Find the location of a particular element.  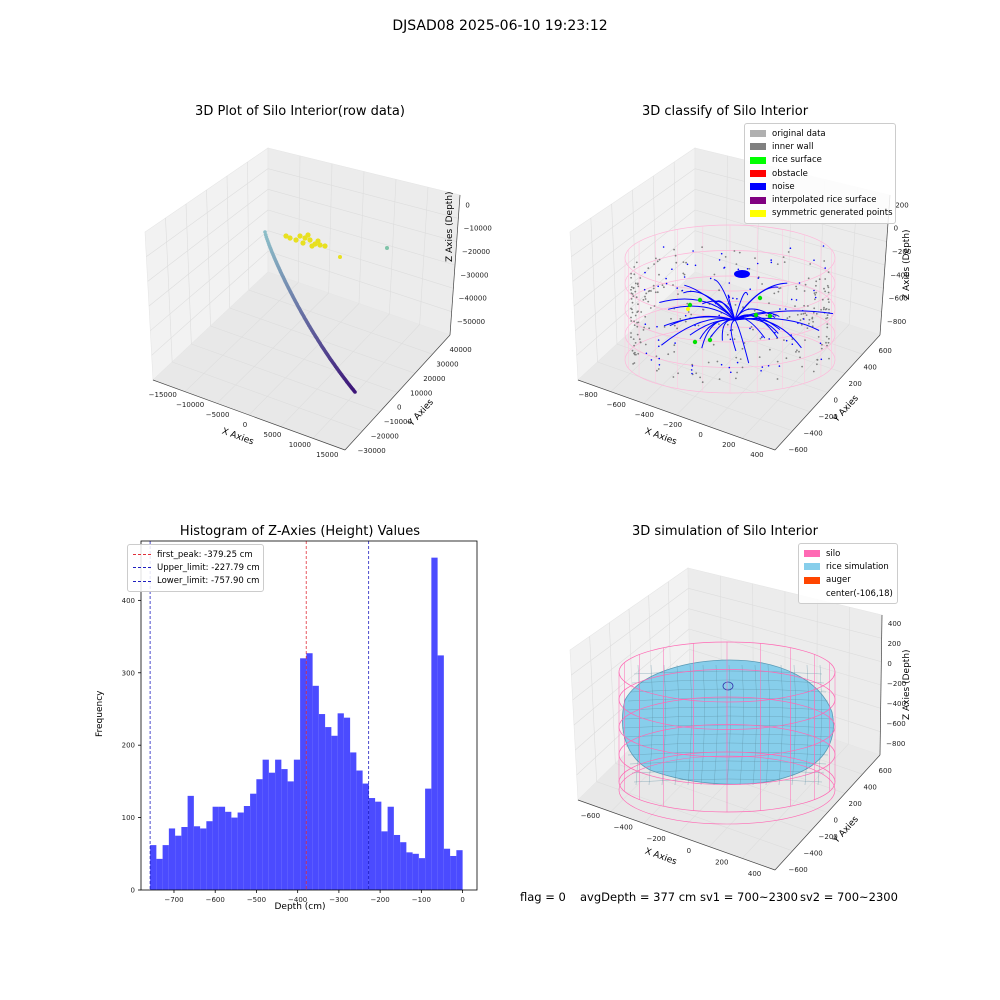

panel3-xlabel: Depth (cm) is located at coordinates (300, 907).